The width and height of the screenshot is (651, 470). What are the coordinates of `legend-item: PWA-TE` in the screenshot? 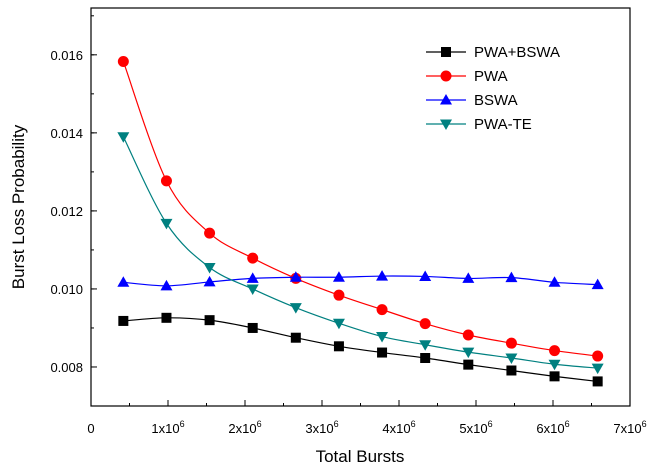 It's located at (479, 124).